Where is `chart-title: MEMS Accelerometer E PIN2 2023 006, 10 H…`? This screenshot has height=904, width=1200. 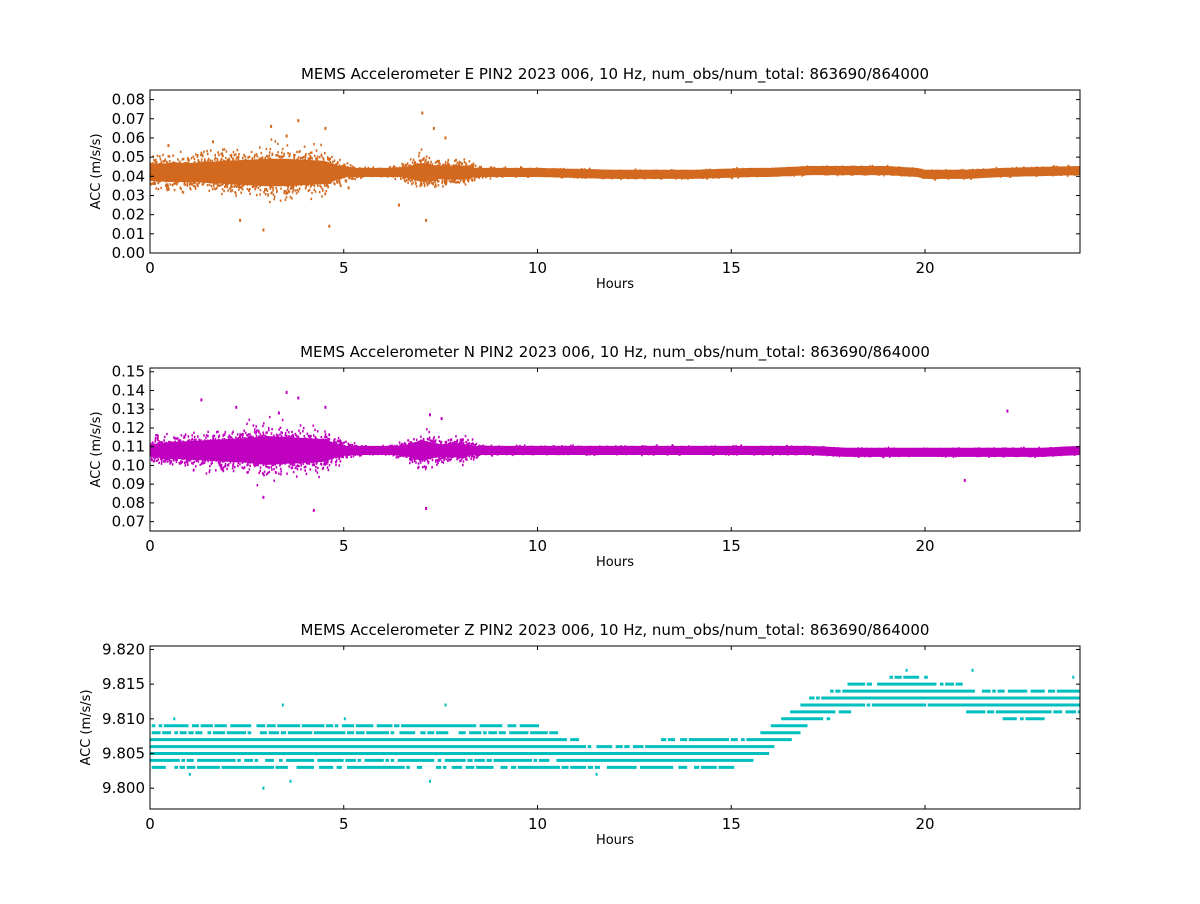
chart-title: MEMS Accelerometer E PIN2 2023 006, 10 H… is located at coordinates (615, 74).